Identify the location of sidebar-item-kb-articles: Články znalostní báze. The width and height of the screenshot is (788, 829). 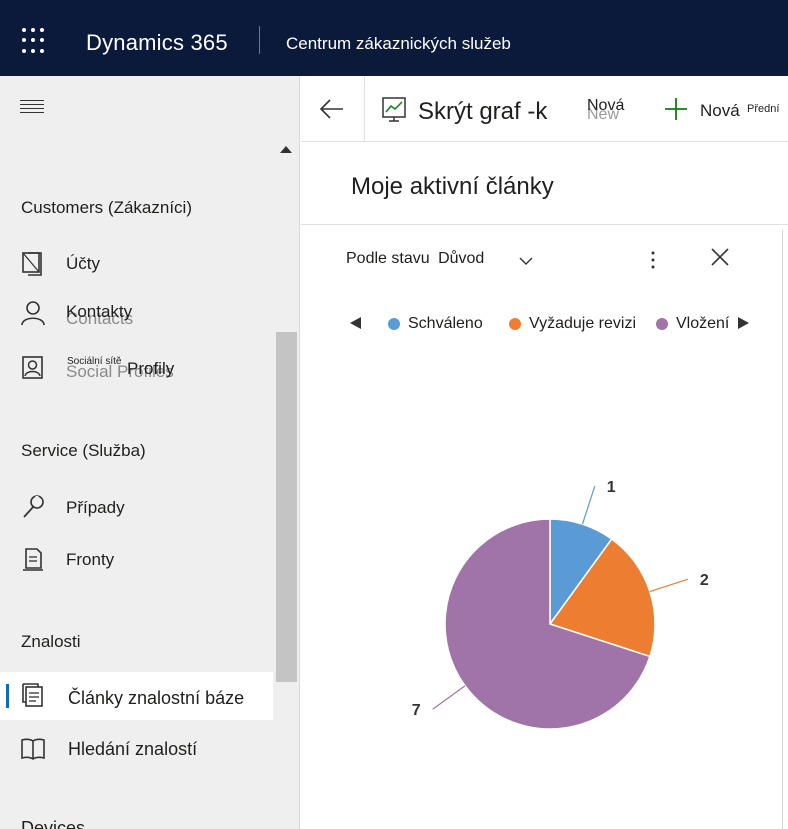
(136, 696).